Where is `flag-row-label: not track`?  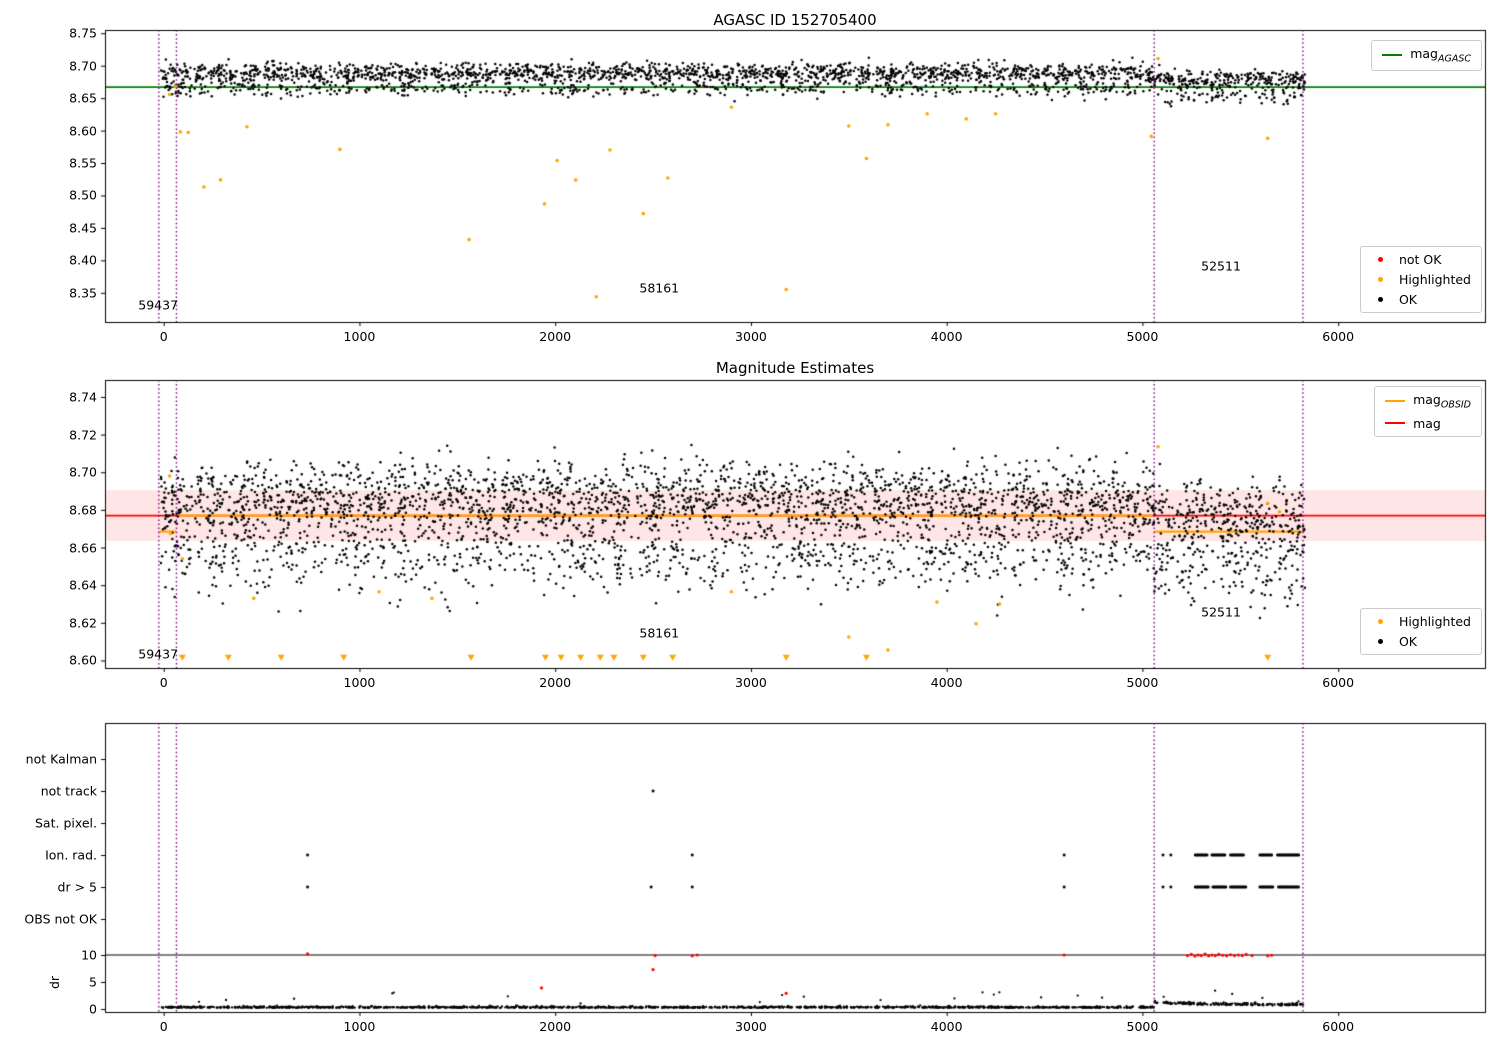
flag-row-label: not track is located at coordinates (68, 791).